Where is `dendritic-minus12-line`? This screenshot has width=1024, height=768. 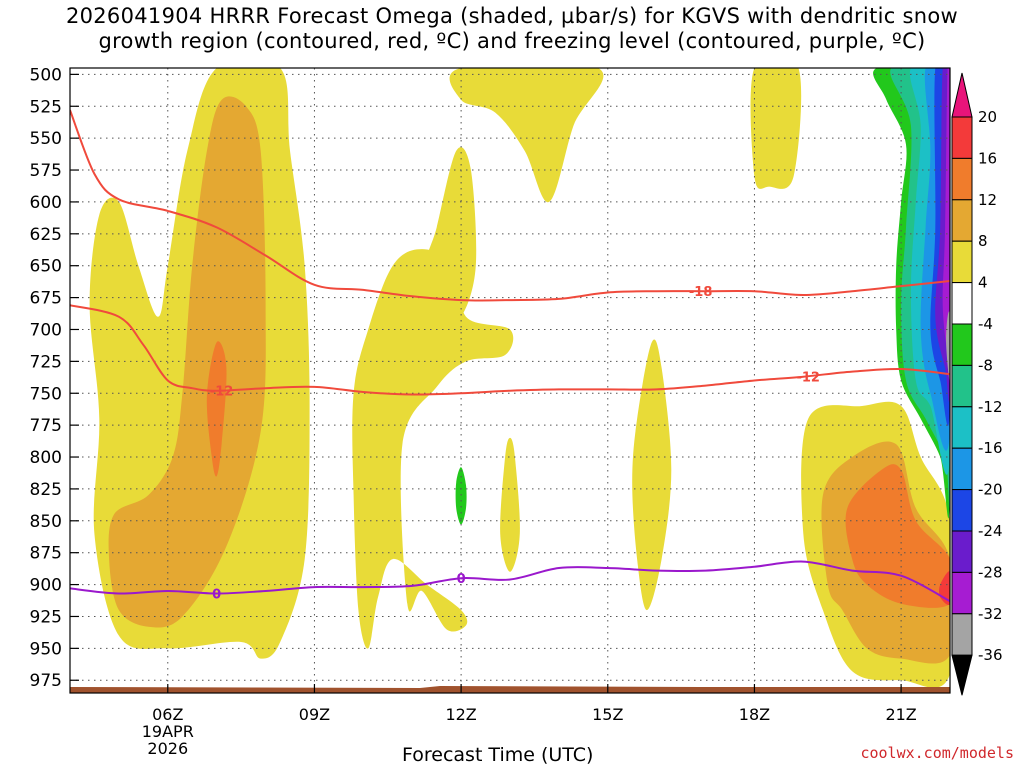
dendritic-minus12-line is located at coordinates (510, 350).